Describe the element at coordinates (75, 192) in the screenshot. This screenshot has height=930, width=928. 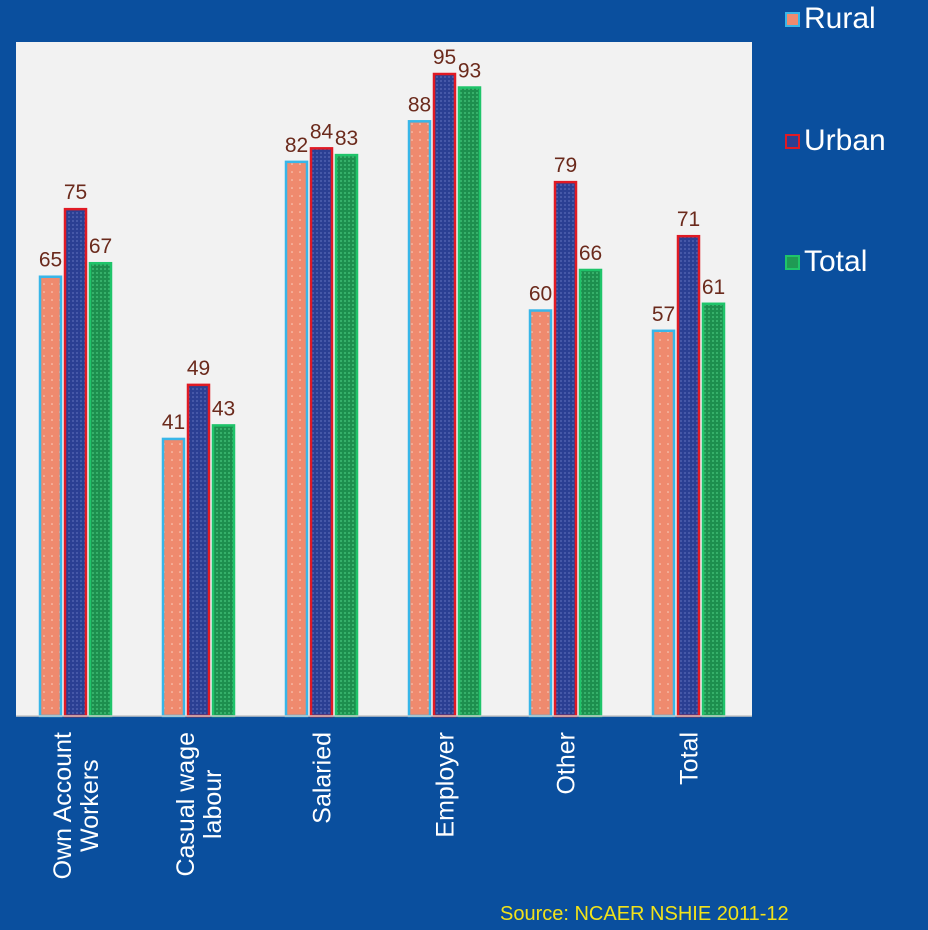
I see `value-label-urban-0: 75` at that location.